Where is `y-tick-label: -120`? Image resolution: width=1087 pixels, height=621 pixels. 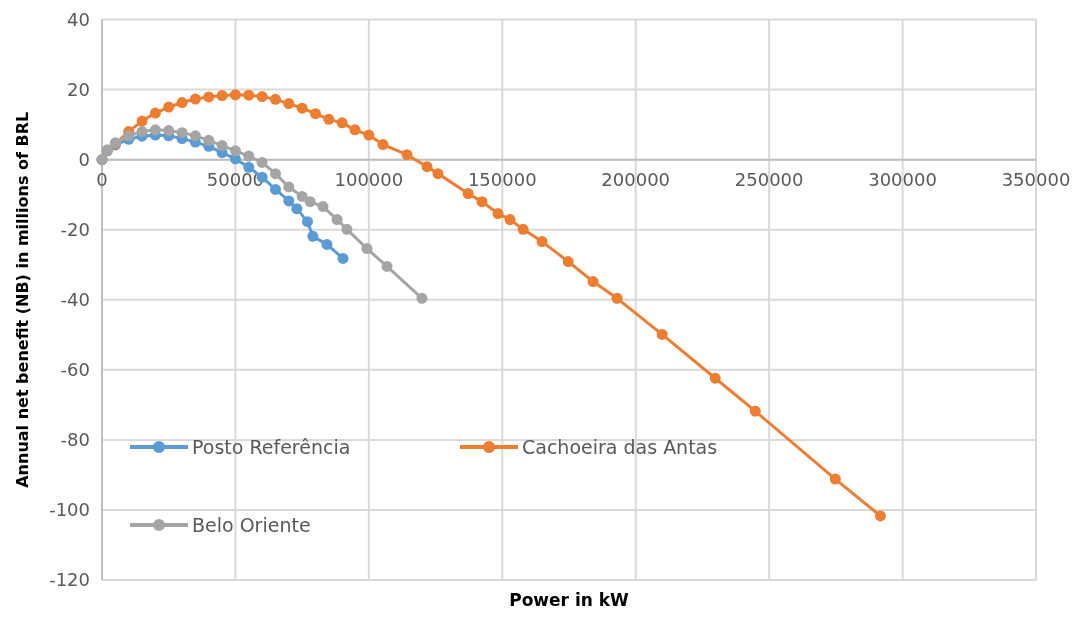 y-tick-label: -120 is located at coordinates (69, 580).